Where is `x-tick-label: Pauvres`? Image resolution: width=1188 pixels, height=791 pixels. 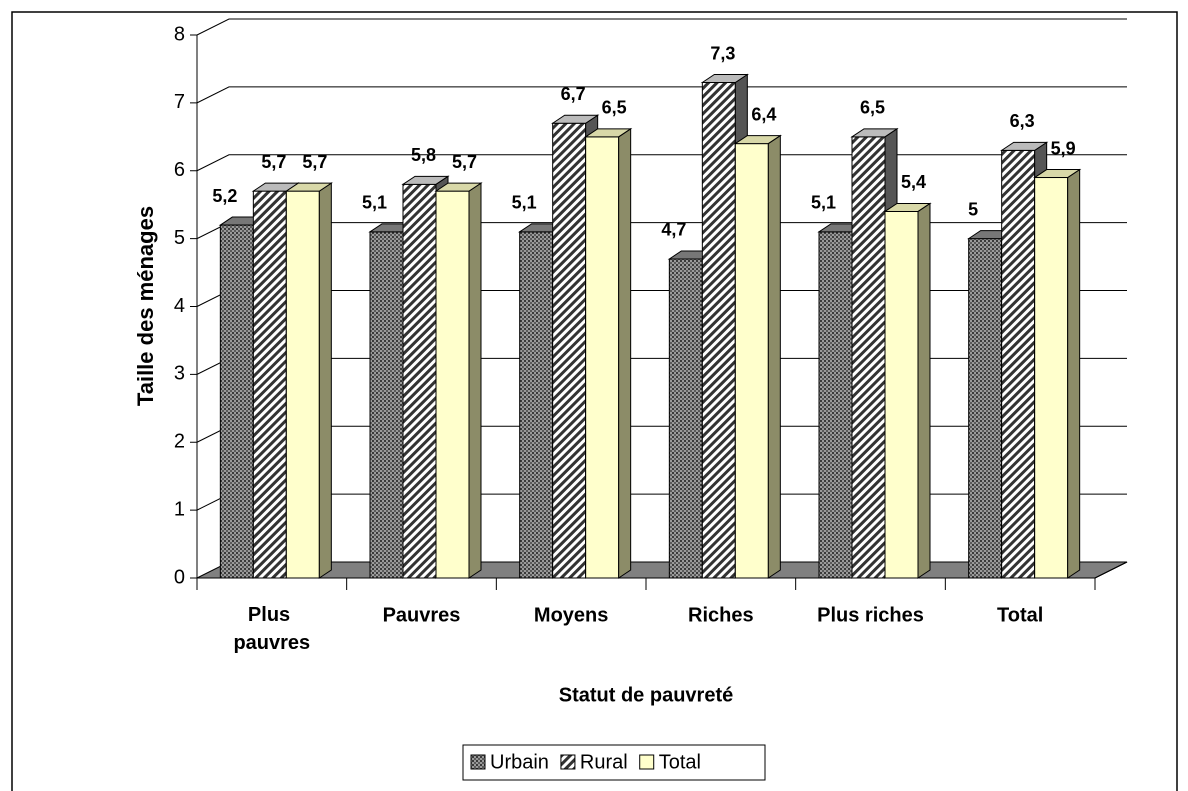
x-tick-label: Pauvres is located at coordinates (422, 615).